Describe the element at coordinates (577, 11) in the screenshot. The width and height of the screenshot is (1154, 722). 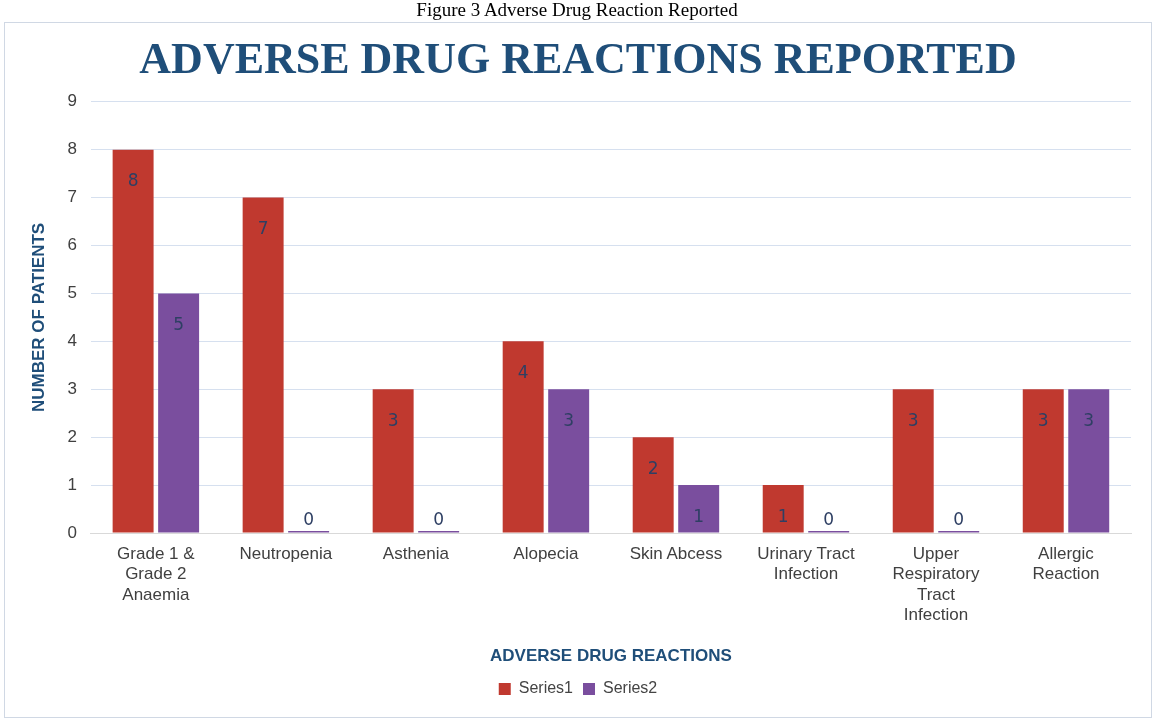
I see `caption: Figure 3 Adverse Drug Reaction Reported` at that location.